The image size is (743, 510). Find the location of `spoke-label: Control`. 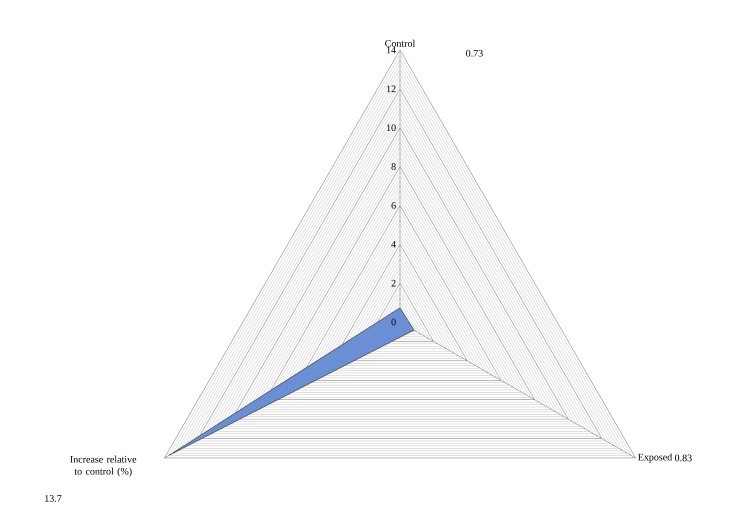

spoke-label: Control is located at coordinates (400, 43).